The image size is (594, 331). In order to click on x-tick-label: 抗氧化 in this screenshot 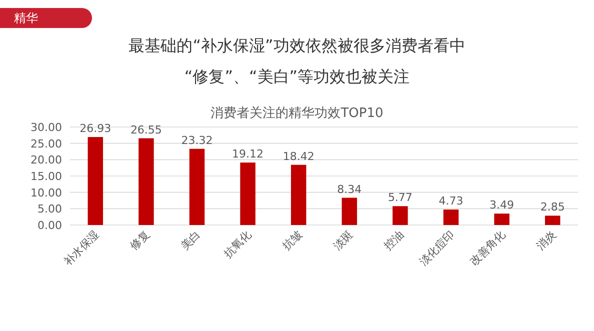, I will do `click(237, 244)`.